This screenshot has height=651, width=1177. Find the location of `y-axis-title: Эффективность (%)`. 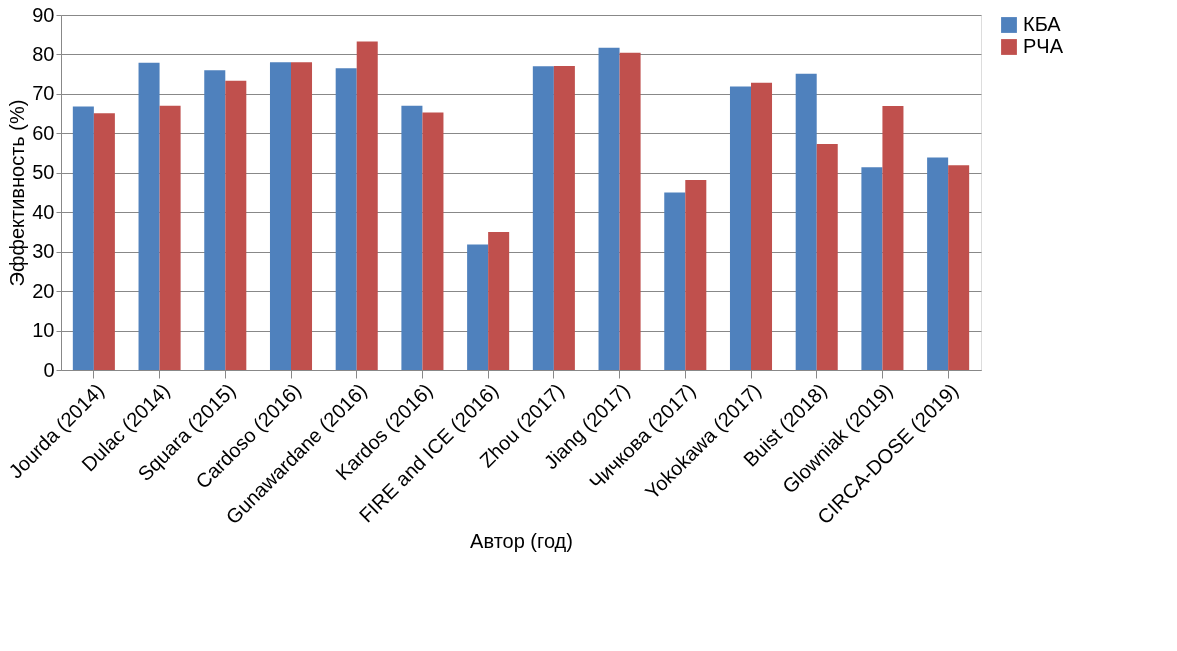

y-axis-title: Эффективность (%) is located at coordinates (17, 193).